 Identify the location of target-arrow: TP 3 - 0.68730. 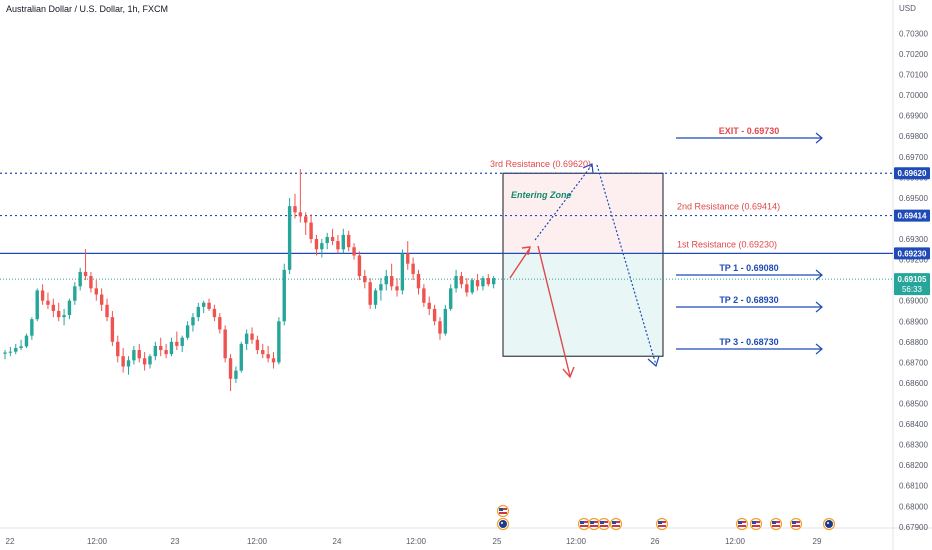
(749, 346).